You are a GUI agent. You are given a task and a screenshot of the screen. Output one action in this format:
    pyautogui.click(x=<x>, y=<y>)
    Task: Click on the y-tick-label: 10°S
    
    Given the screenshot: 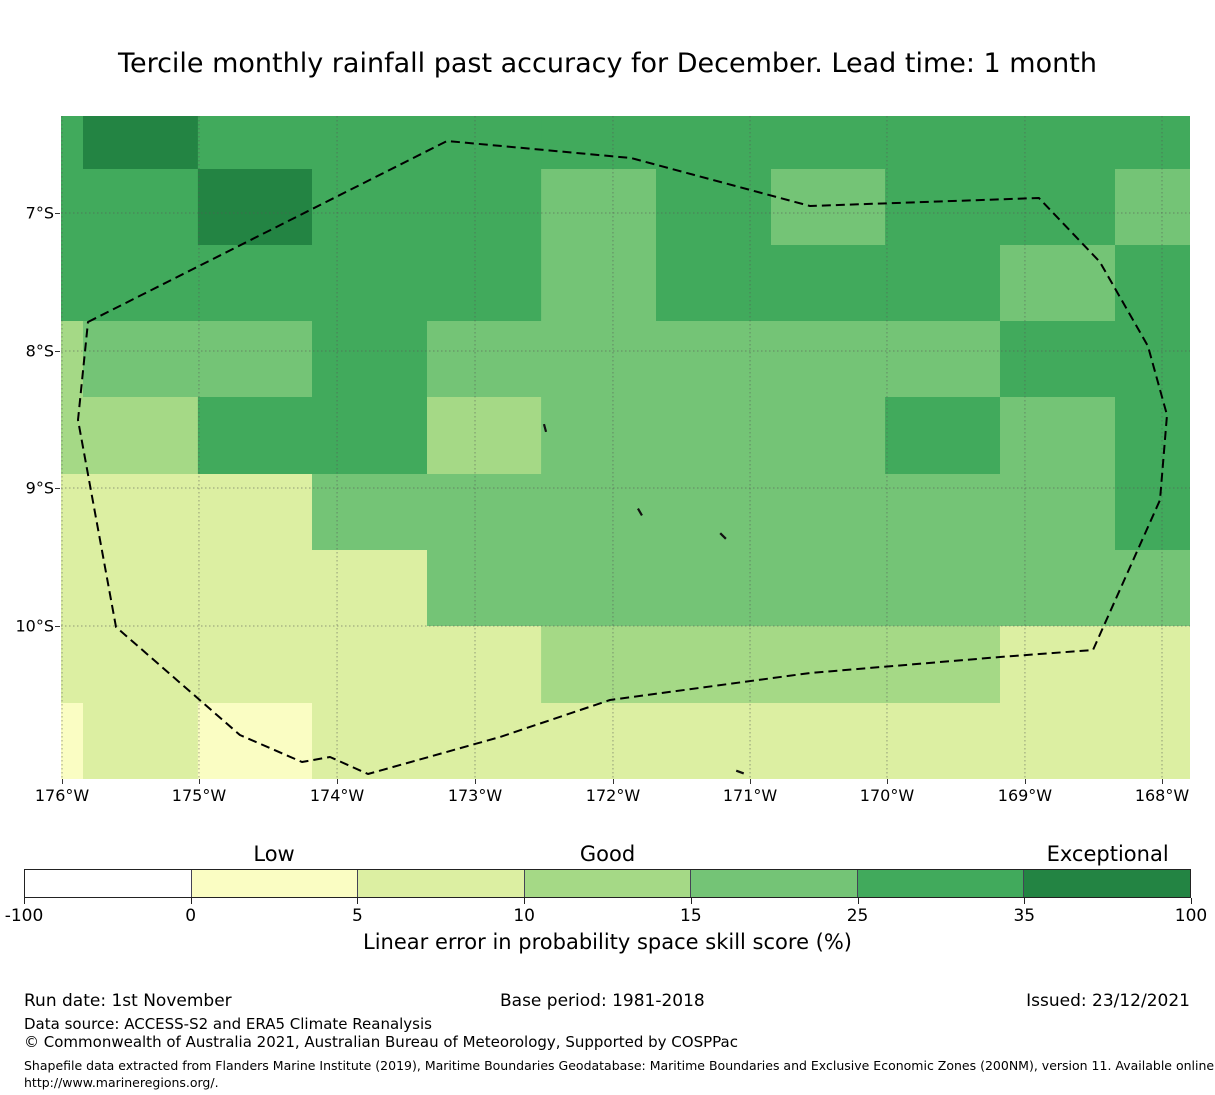 What is the action you would take?
    pyautogui.click(x=34, y=626)
    